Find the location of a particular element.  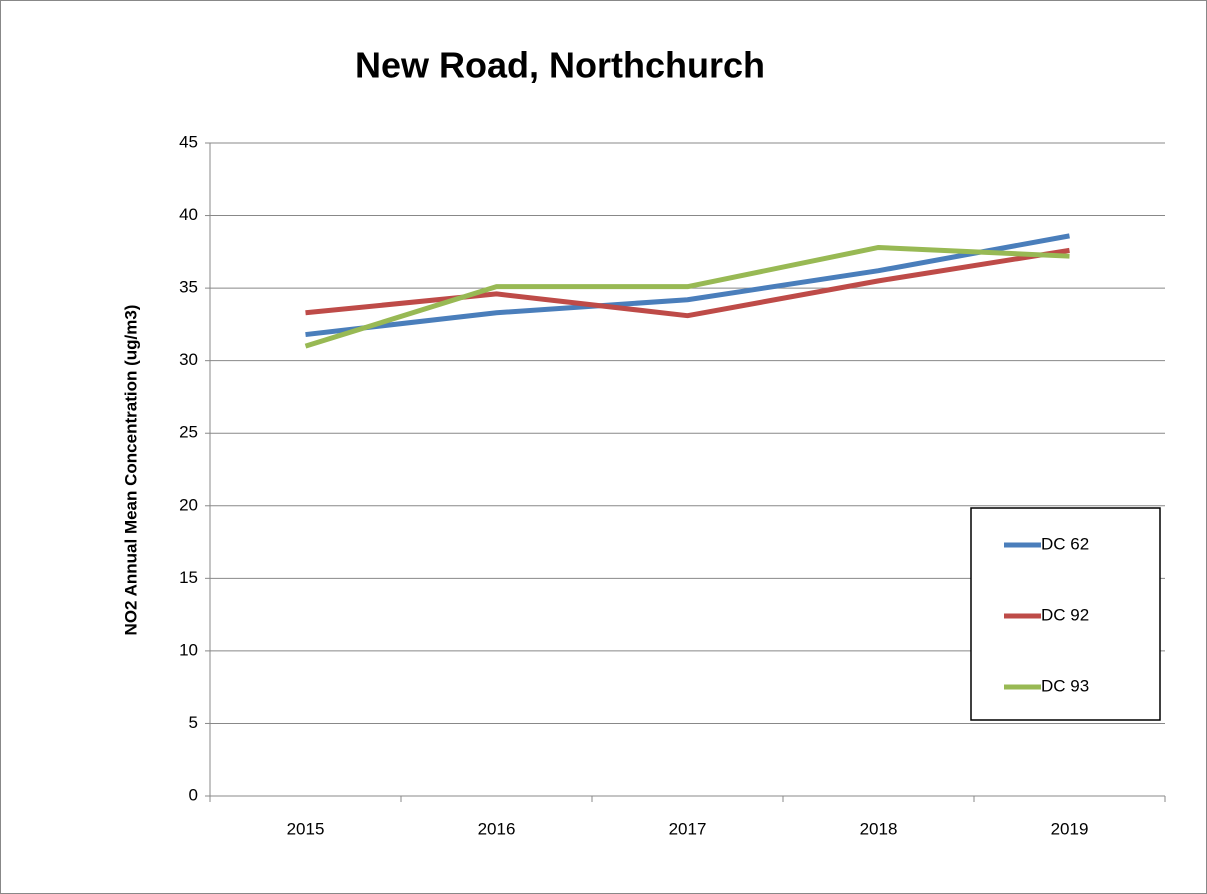

x-tick-label: 2018 is located at coordinates (879, 828).